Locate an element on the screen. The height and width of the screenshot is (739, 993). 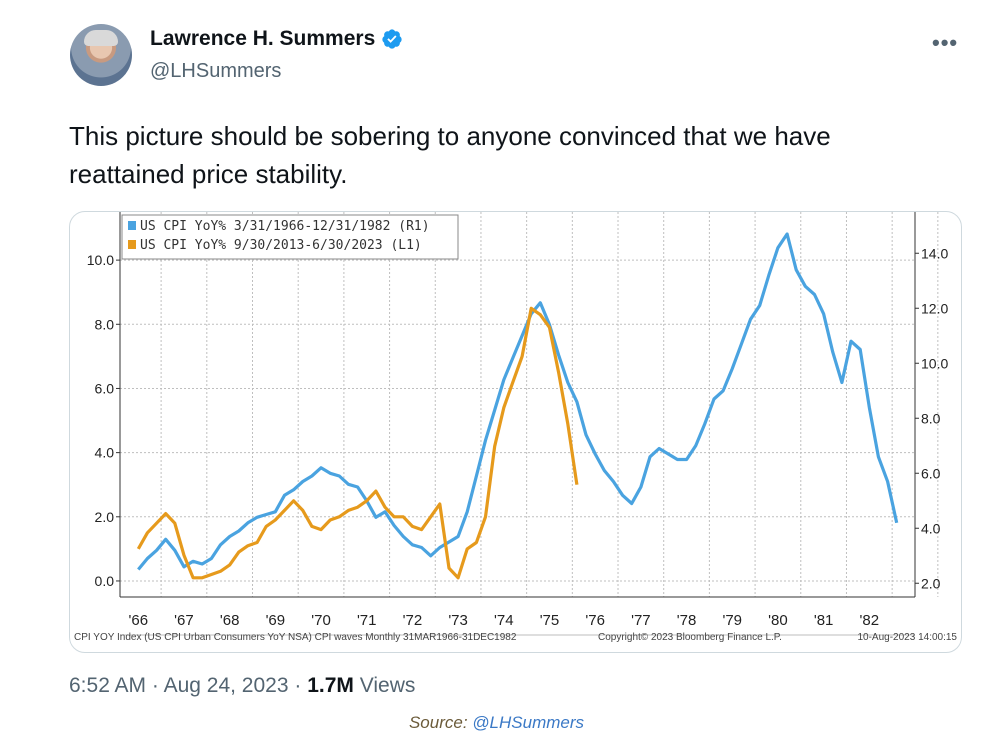
x-axis-tick-label: '81 is located at coordinates (824, 620).